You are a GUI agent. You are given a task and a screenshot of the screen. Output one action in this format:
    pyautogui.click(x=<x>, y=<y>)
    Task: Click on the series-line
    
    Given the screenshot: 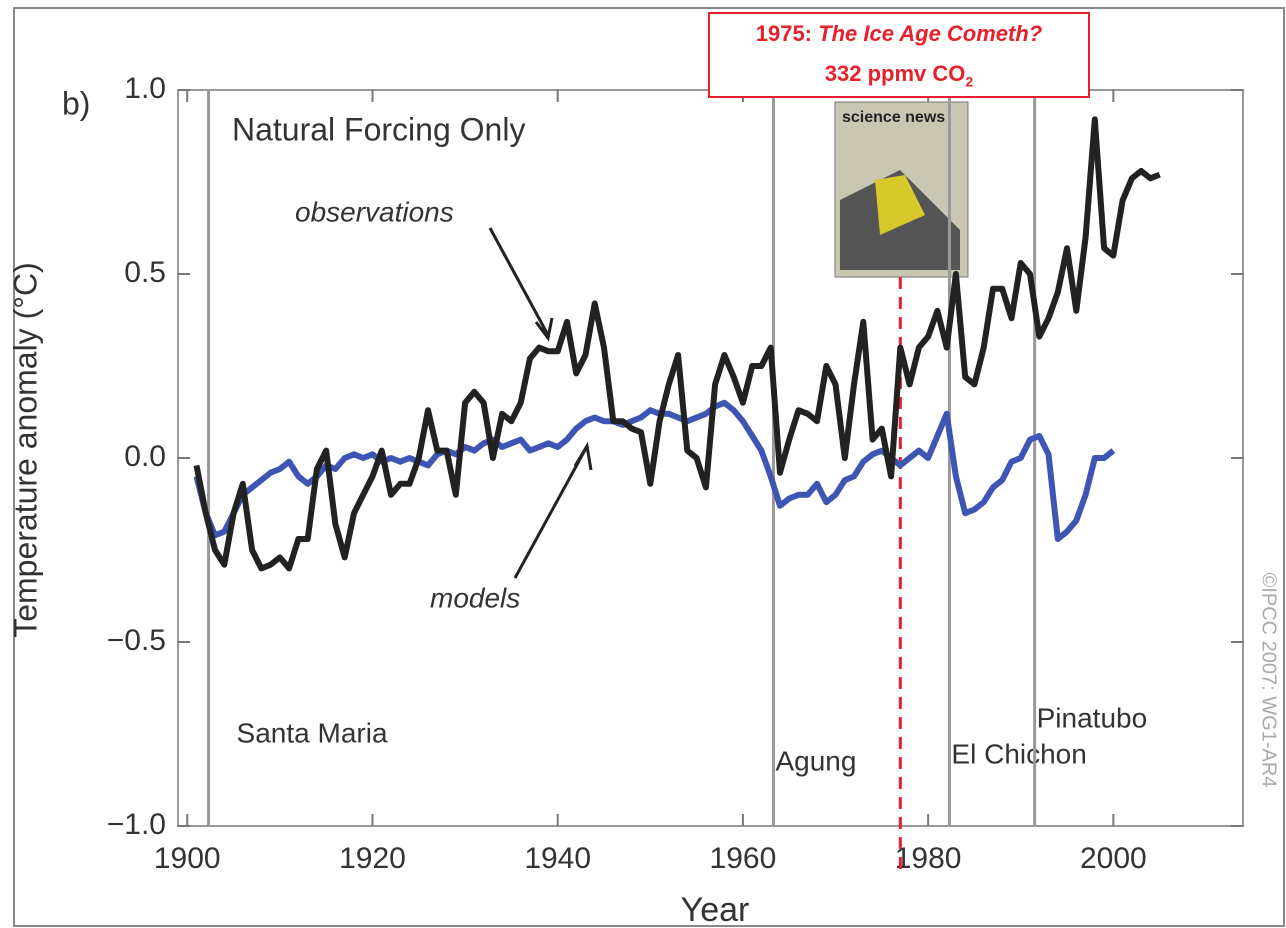 What is the action you would take?
    pyautogui.click(x=654, y=470)
    